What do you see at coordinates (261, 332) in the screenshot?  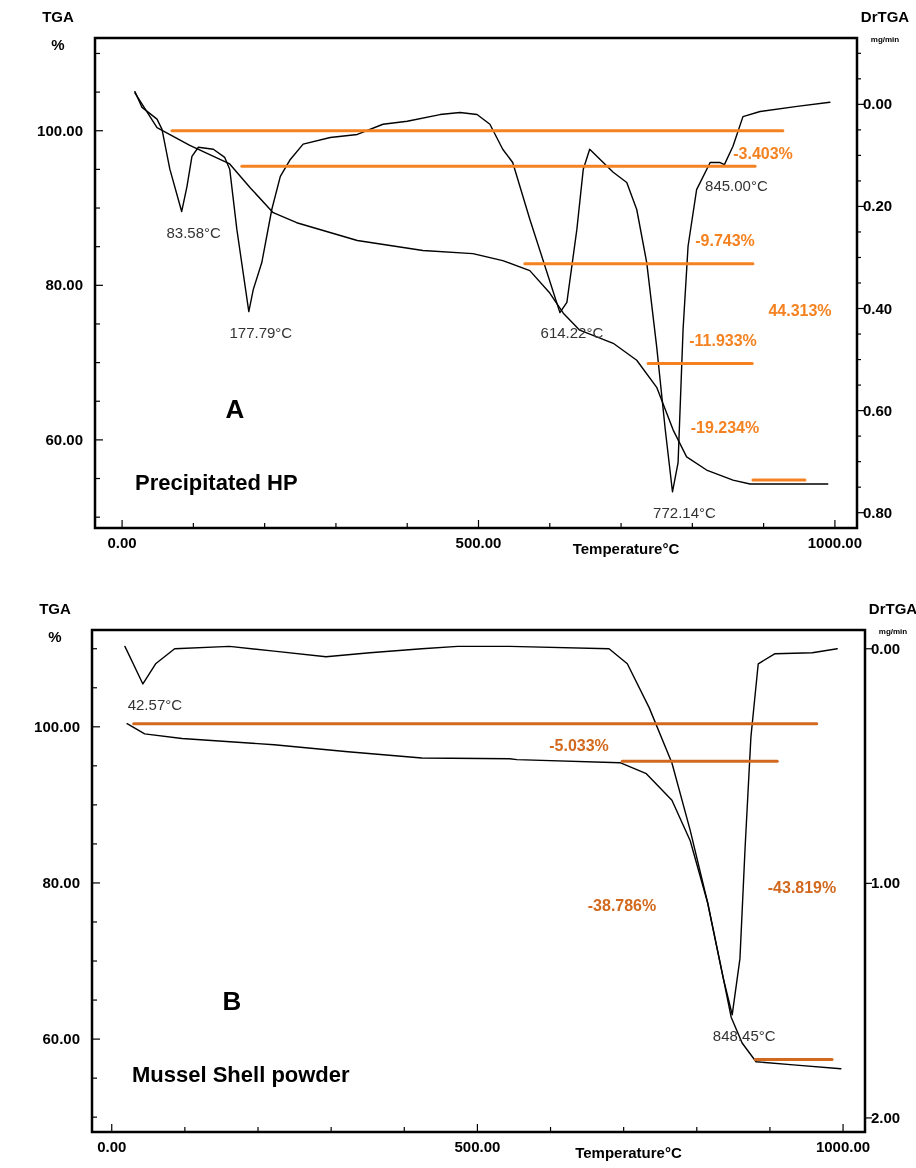 I see `annotation: 177.79°C` at bounding box center [261, 332].